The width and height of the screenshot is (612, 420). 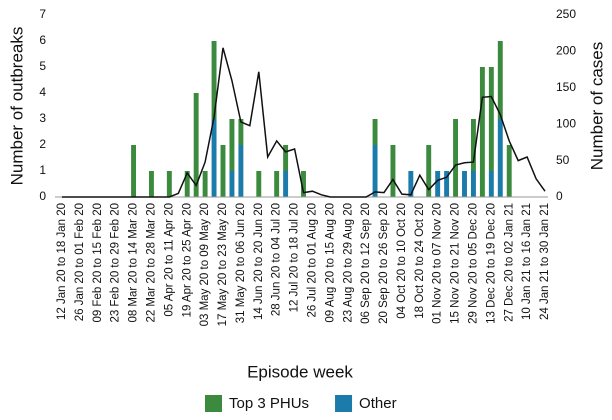 What do you see at coordinates (42, 196) in the screenshot?
I see `y-tick-label: 0` at bounding box center [42, 196].